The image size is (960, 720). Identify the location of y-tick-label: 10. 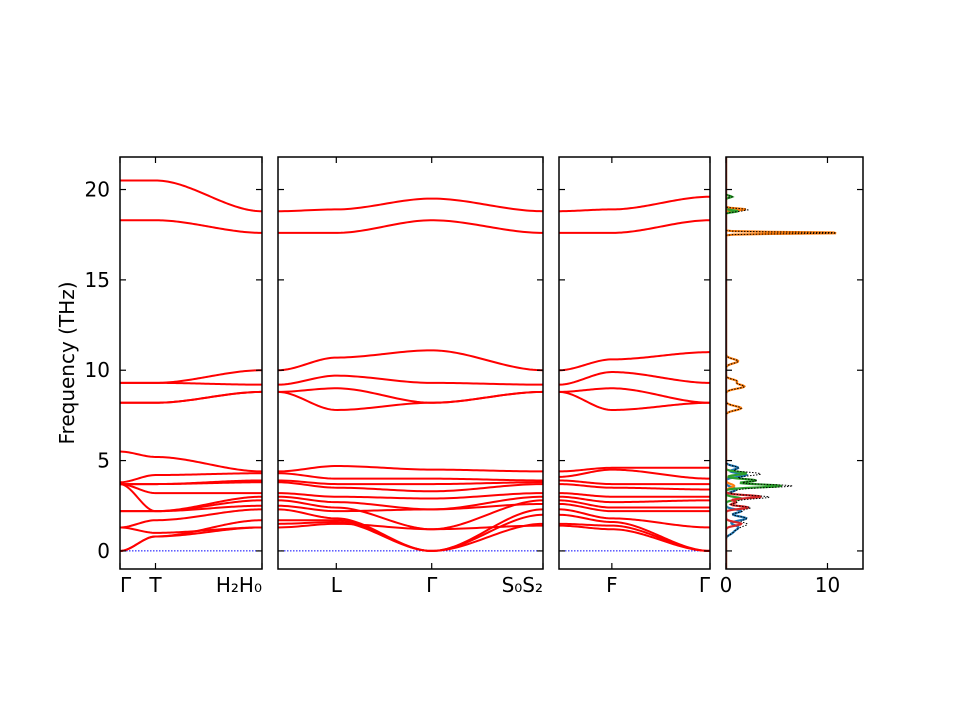
(97, 370).